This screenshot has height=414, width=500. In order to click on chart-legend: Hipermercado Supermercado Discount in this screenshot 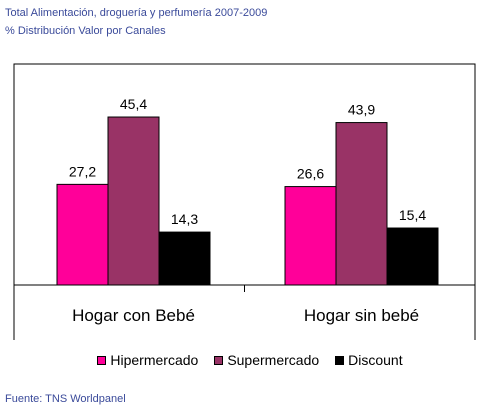, I will do `click(250, 360)`.